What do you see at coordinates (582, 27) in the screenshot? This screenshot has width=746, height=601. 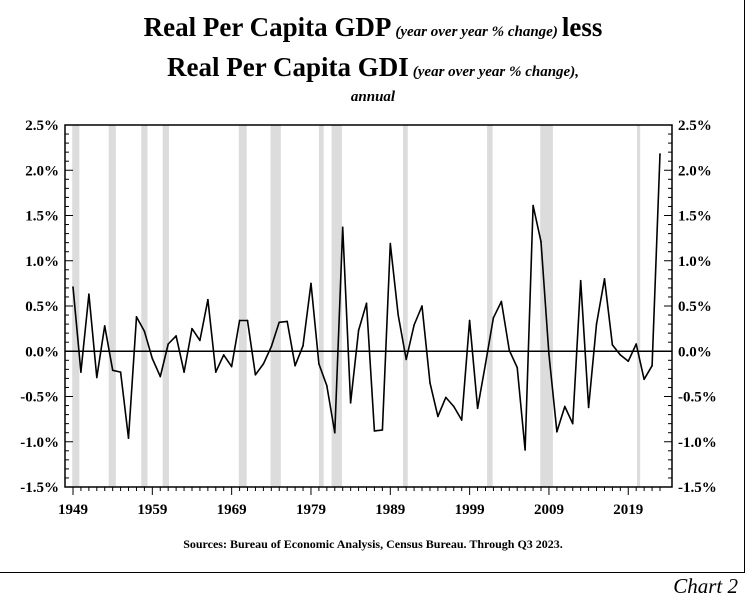 I see `title-less: less` at bounding box center [582, 27].